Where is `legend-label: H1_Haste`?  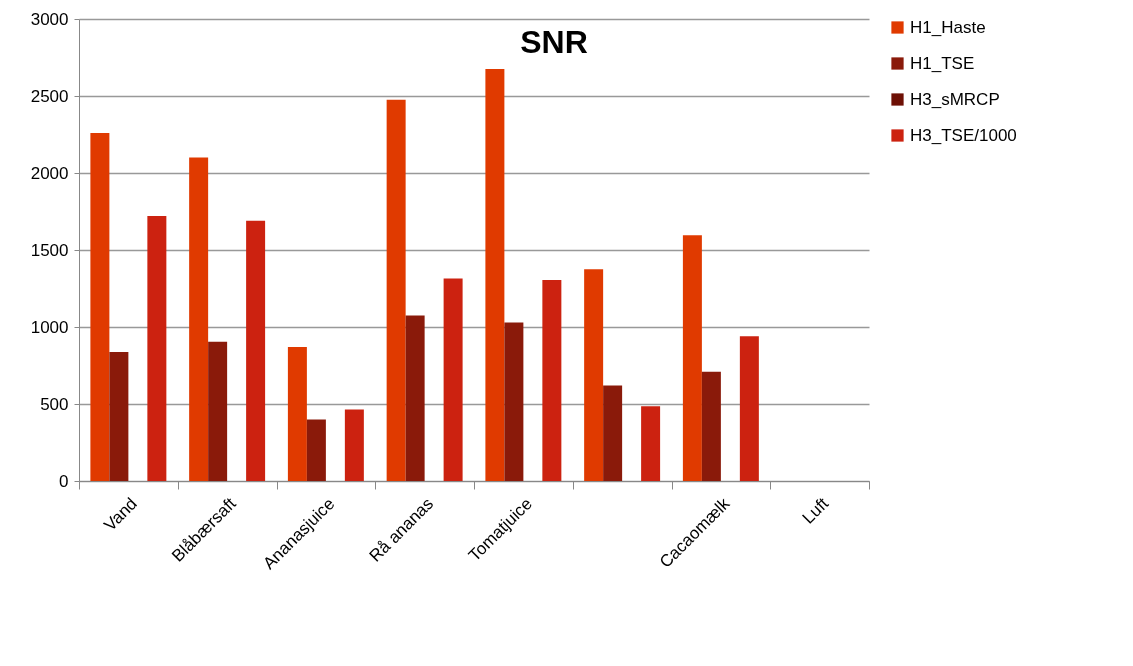
legend-label: H1_Haste is located at coordinates (948, 27).